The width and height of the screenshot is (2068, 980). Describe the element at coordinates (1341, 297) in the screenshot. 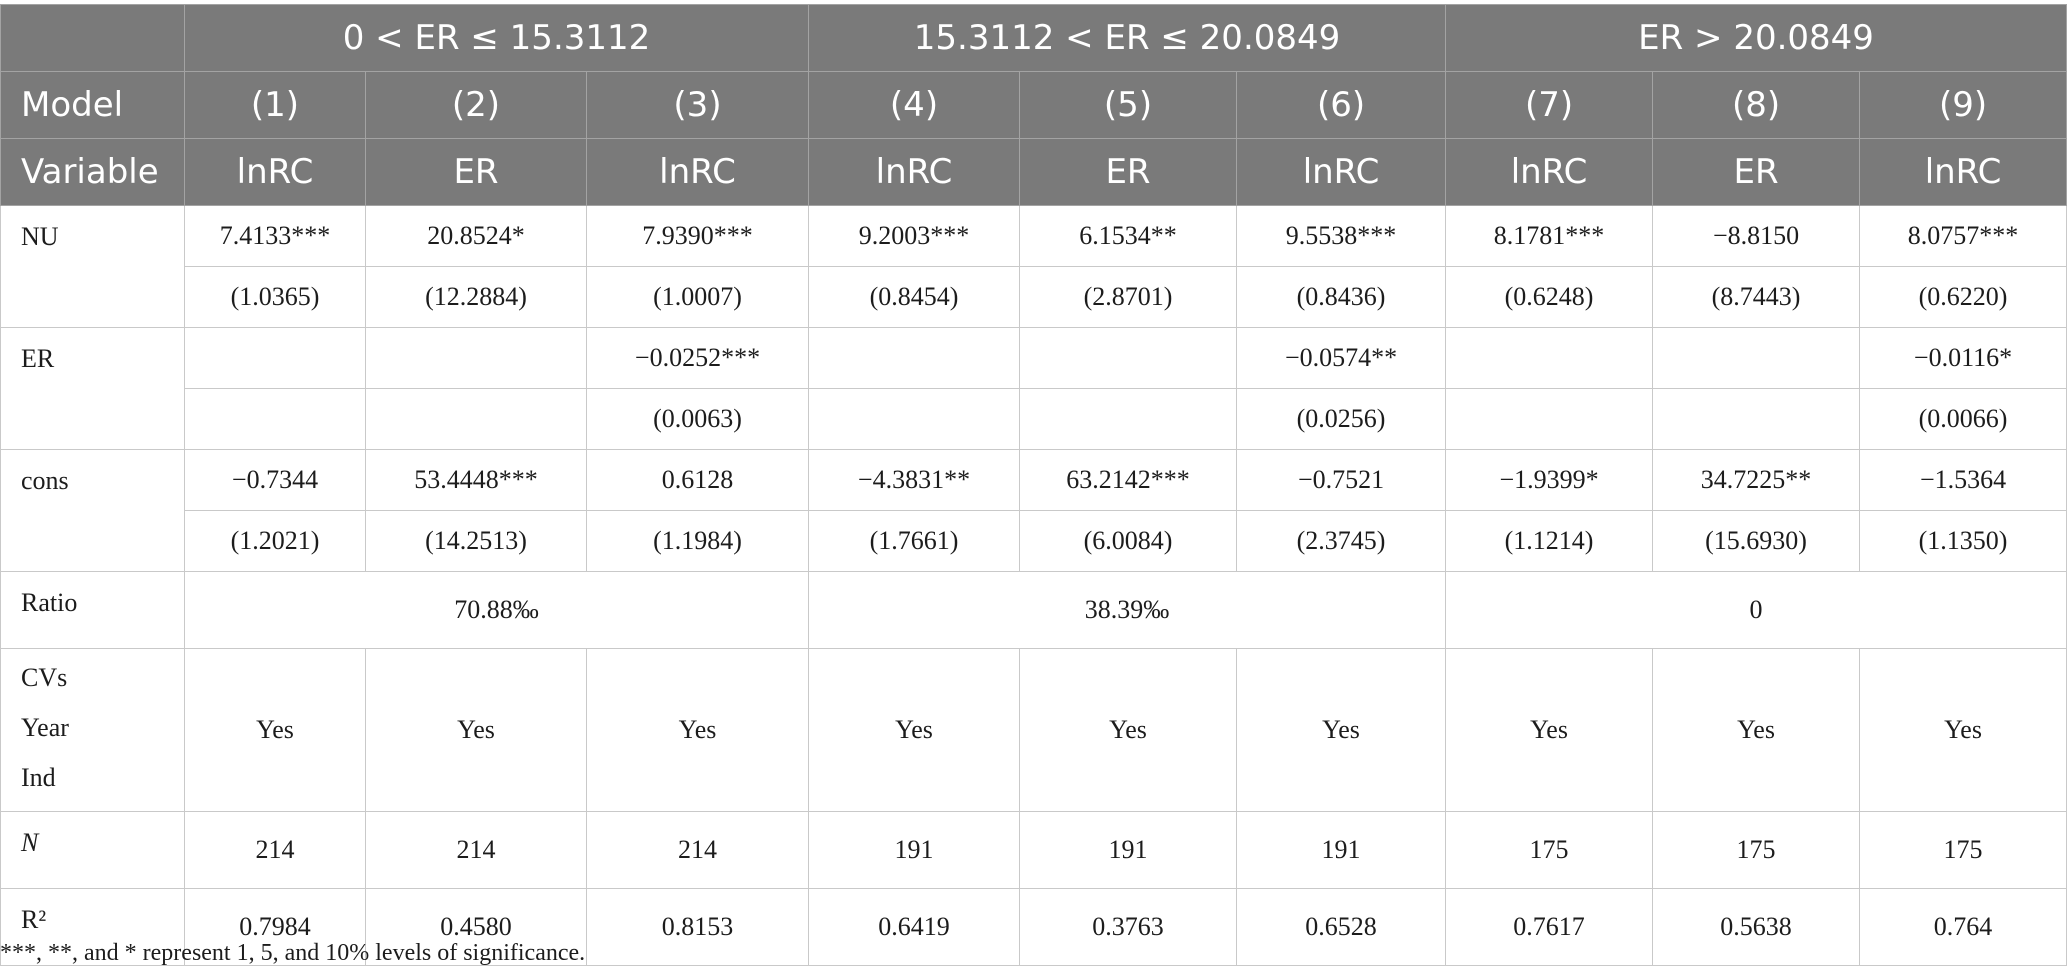

I see `se-cell: (0.8436)` at that location.